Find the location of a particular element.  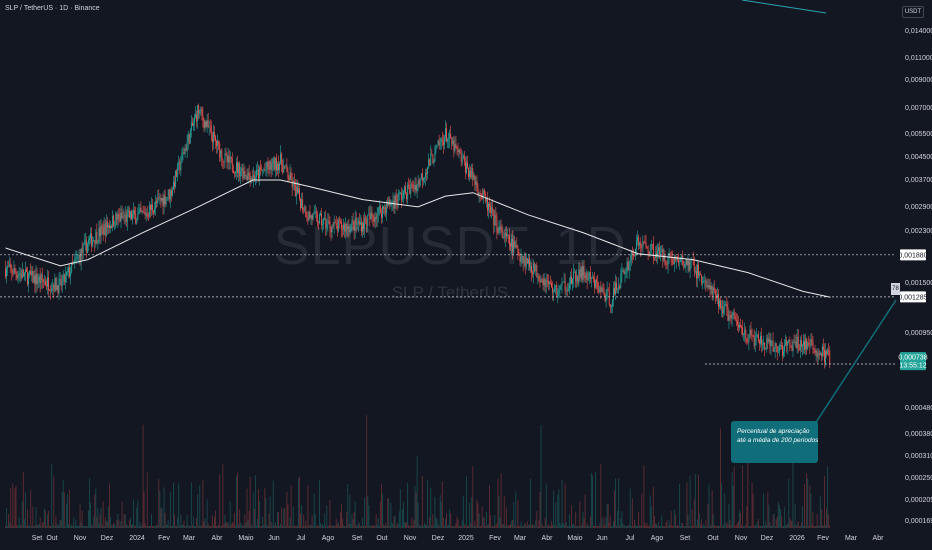

y-tick-label: 0,000169 is located at coordinates (918, 521).